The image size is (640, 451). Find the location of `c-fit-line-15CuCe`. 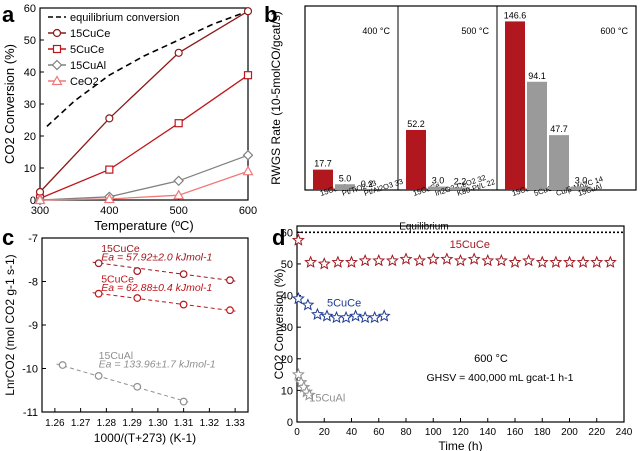

c-fit-line-15CuCe is located at coordinates (164, 271).